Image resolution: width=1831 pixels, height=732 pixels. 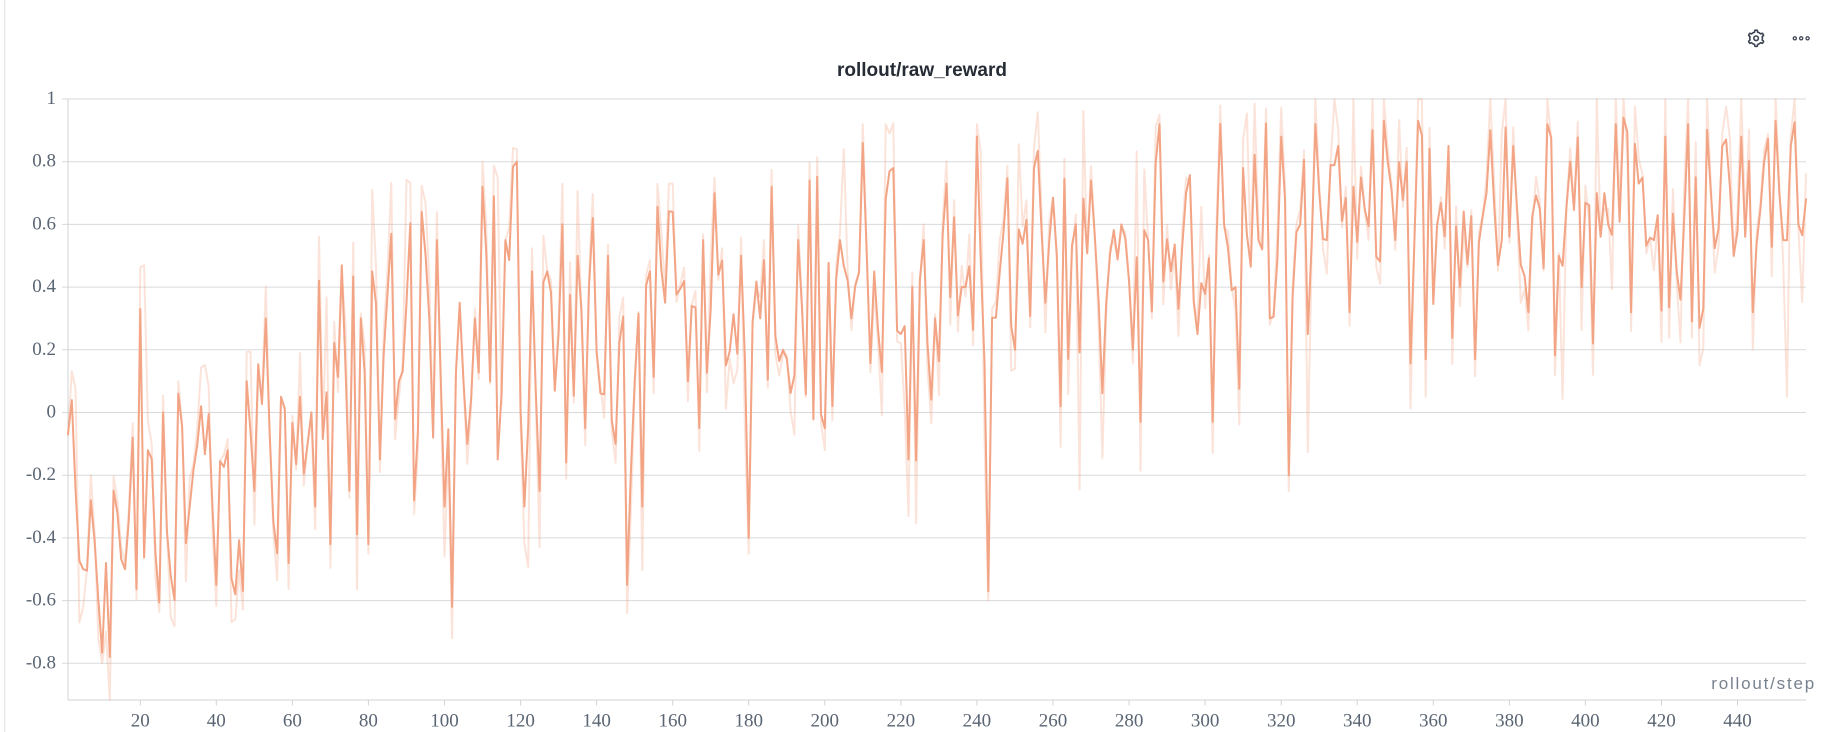 What do you see at coordinates (41, 474) in the screenshot?
I see `svg-text: -0.2` at bounding box center [41, 474].